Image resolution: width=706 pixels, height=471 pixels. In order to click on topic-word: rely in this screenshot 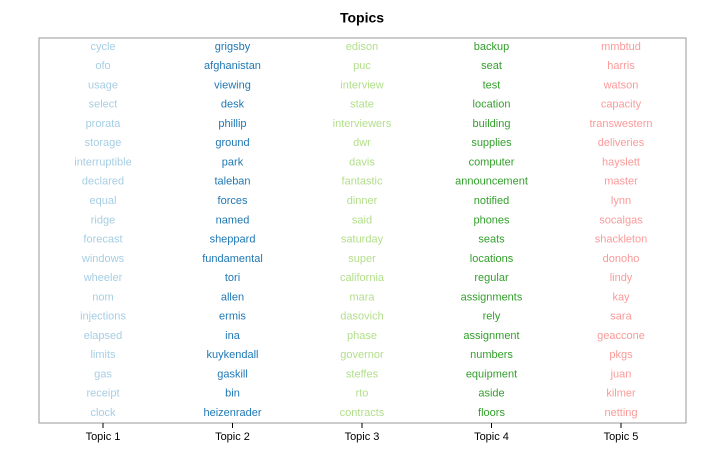, I will do `click(492, 317)`.